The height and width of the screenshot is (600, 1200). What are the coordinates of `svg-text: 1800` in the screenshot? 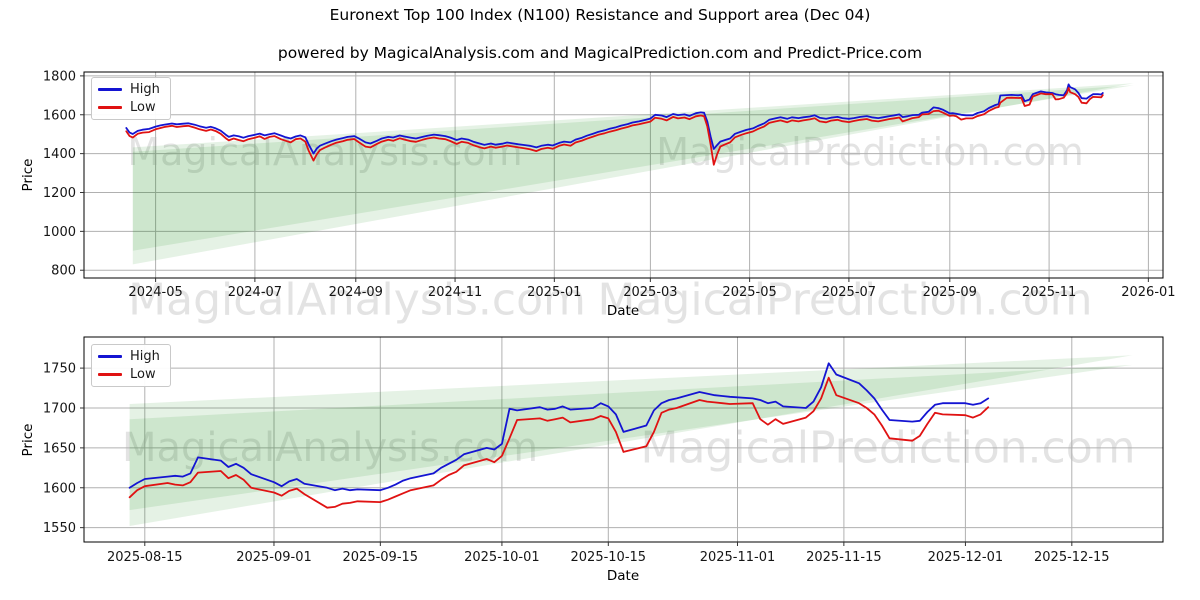 It's located at (59, 76).